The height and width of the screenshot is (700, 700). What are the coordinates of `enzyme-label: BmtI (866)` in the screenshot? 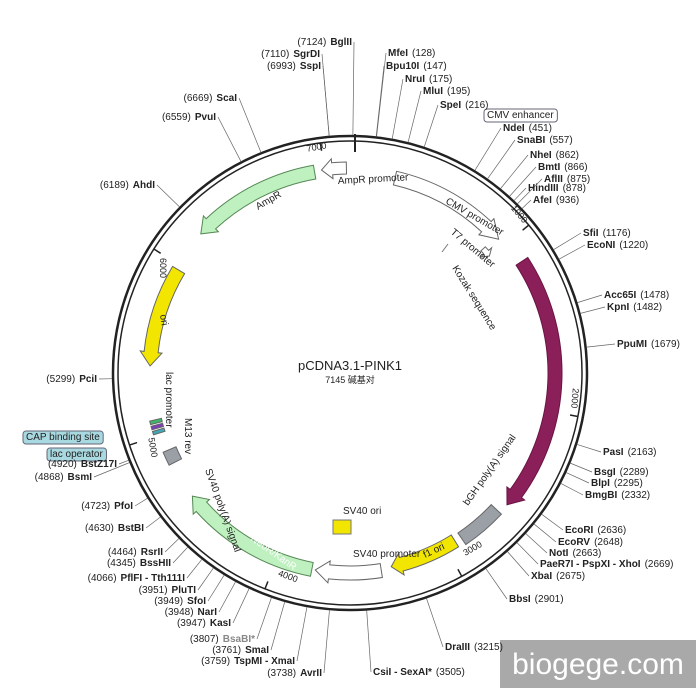 It's located at (563, 167).